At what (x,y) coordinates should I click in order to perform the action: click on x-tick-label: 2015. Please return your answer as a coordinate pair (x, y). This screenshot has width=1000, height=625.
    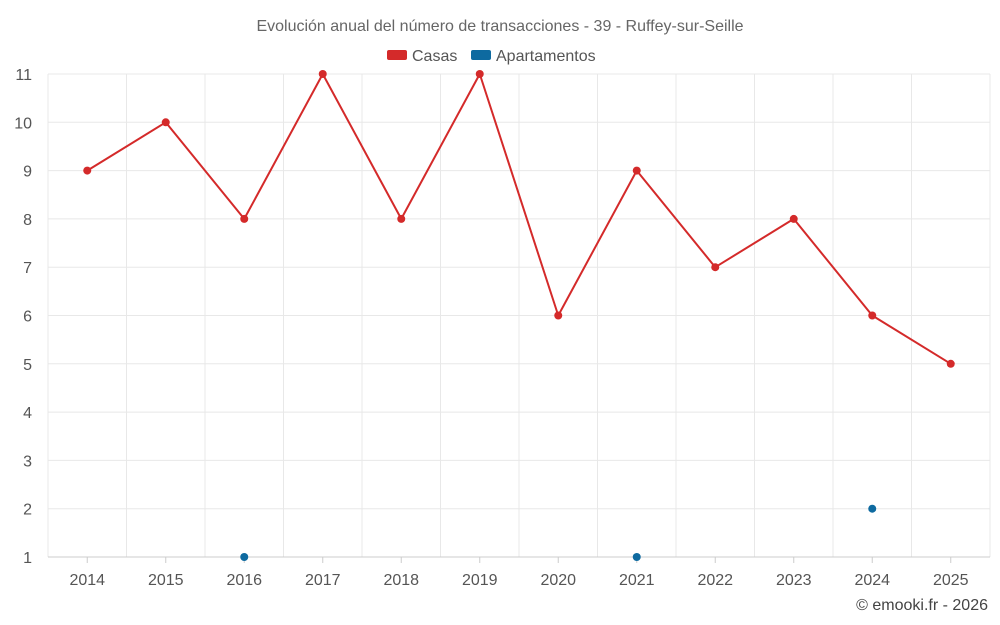
    Looking at the image, I should click on (166, 580).